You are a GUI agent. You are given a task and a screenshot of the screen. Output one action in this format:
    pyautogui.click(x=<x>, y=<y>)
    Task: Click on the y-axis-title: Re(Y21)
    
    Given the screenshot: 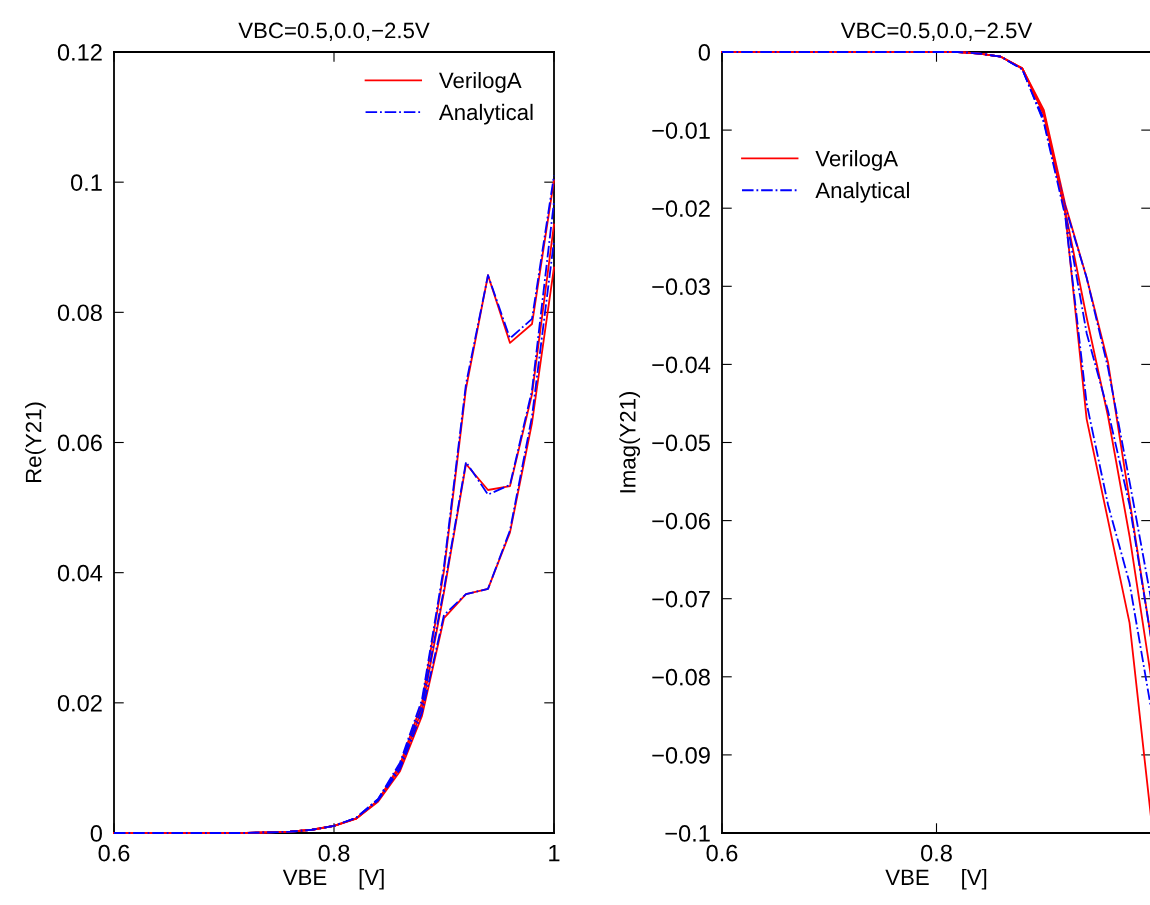 What is the action you would take?
    pyautogui.click(x=35, y=442)
    